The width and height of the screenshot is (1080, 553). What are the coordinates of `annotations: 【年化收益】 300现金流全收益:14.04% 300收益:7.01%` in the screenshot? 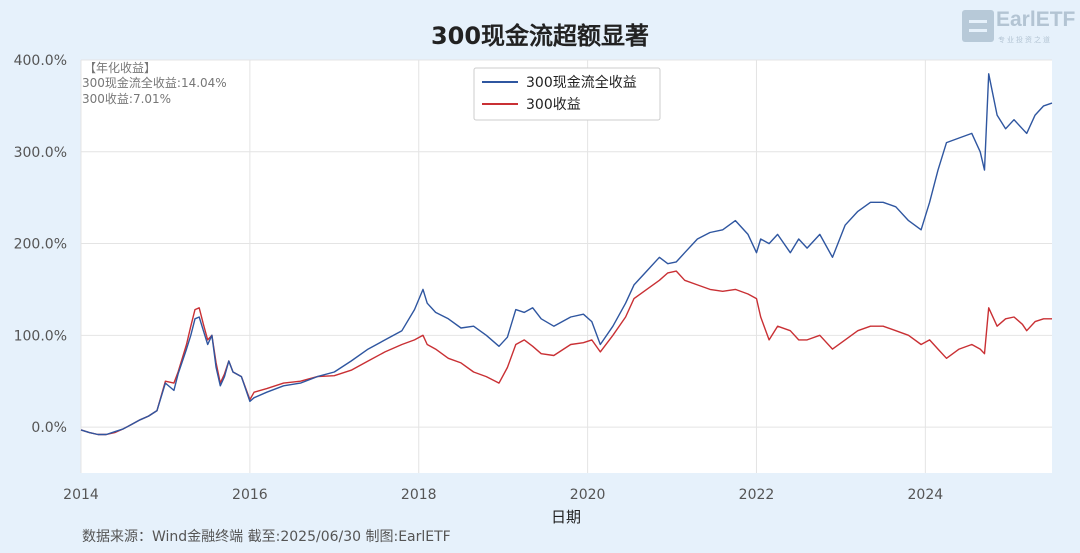 It's located at (154, 83).